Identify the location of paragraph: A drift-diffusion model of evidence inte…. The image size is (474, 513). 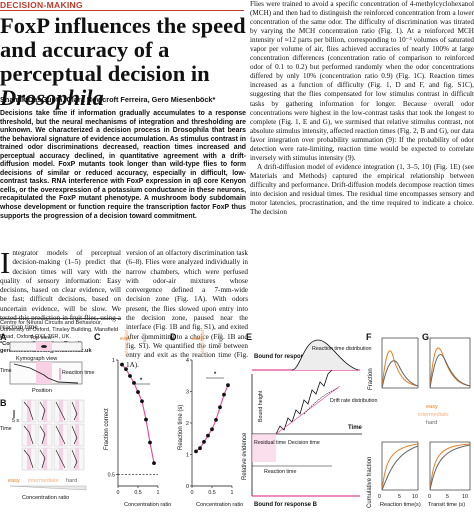
(362, 189).